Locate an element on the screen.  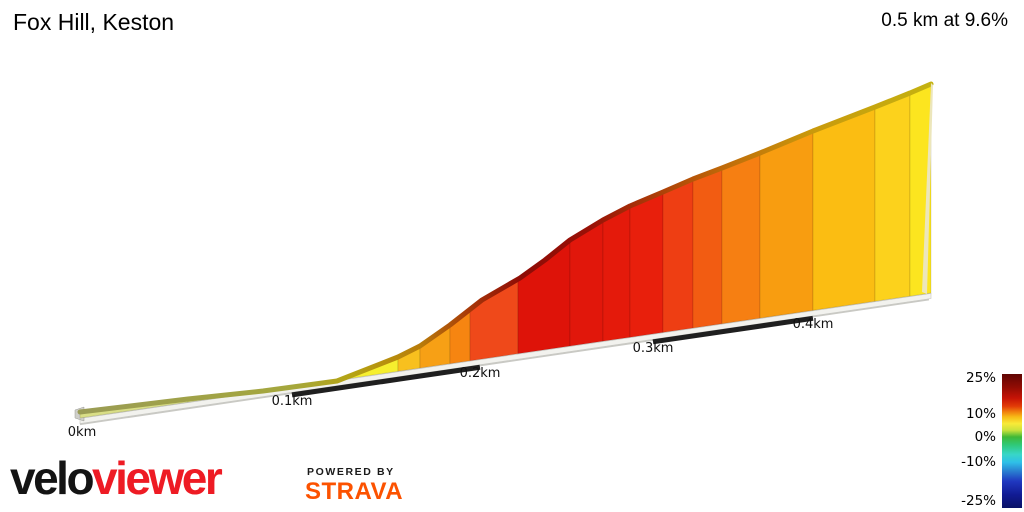
legend-tick-10: 10% is located at coordinates (980, 414).